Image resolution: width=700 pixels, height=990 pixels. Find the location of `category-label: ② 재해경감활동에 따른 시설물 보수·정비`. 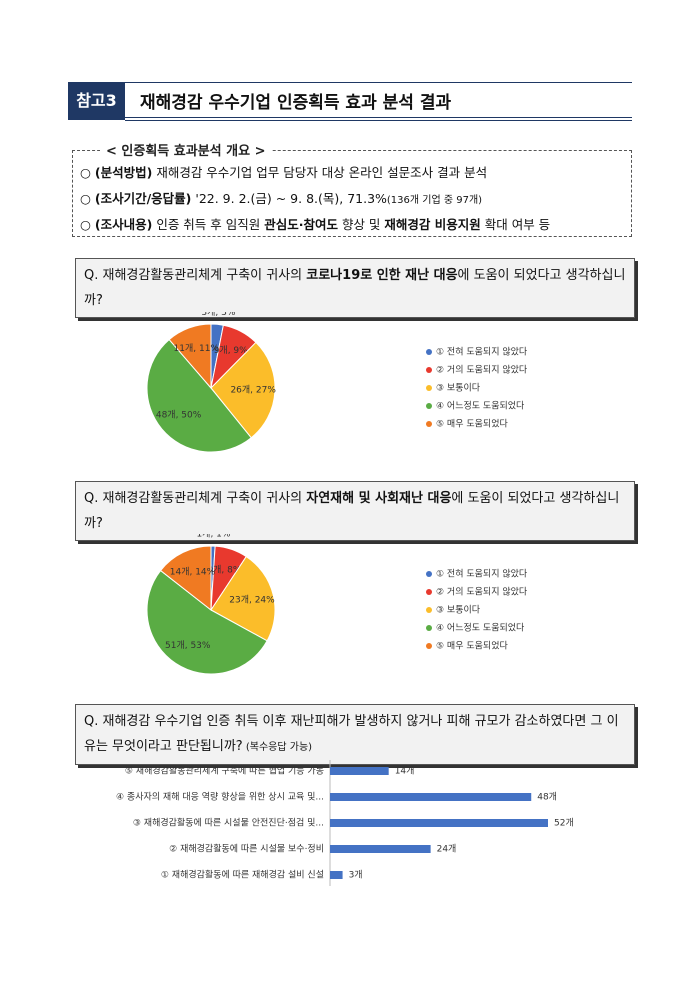

category-label: ② 재해경감활동에 따른 시설물 보수·정비 is located at coordinates (246, 849).